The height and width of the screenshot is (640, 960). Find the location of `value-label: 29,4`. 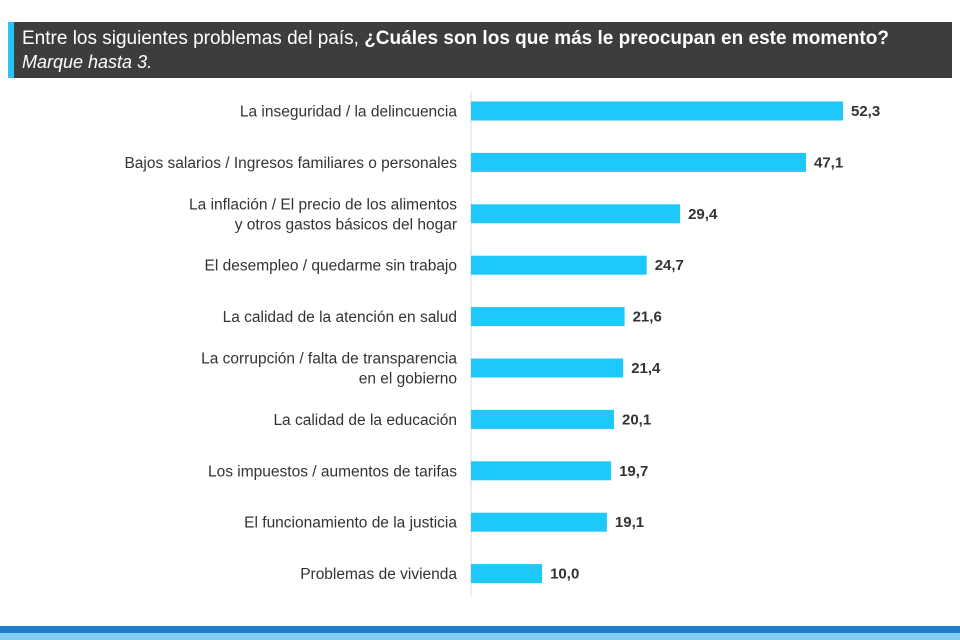

value-label: 29,4 is located at coordinates (703, 214).